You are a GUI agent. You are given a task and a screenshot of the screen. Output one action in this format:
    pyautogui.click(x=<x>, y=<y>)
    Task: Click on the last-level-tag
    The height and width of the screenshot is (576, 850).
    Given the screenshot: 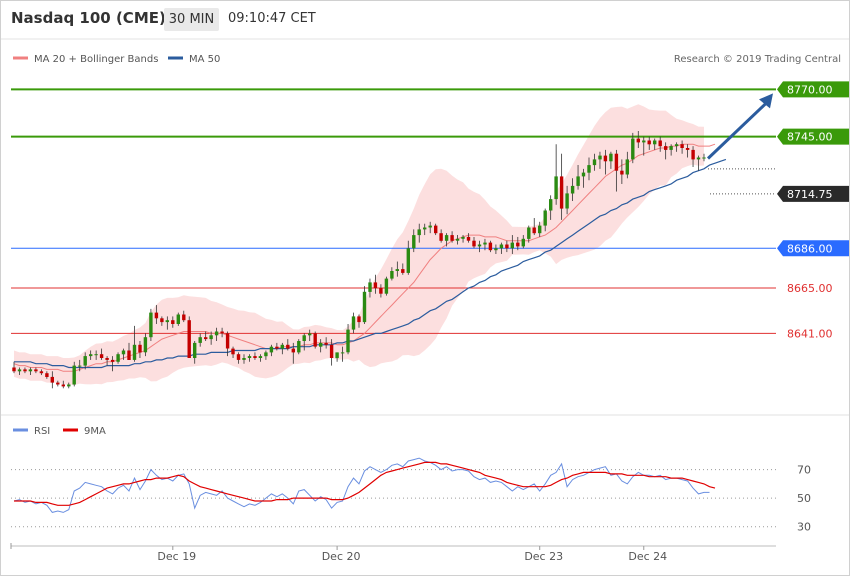 What is the action you would take?
    pyautogui.click(x=813, y=193)
    